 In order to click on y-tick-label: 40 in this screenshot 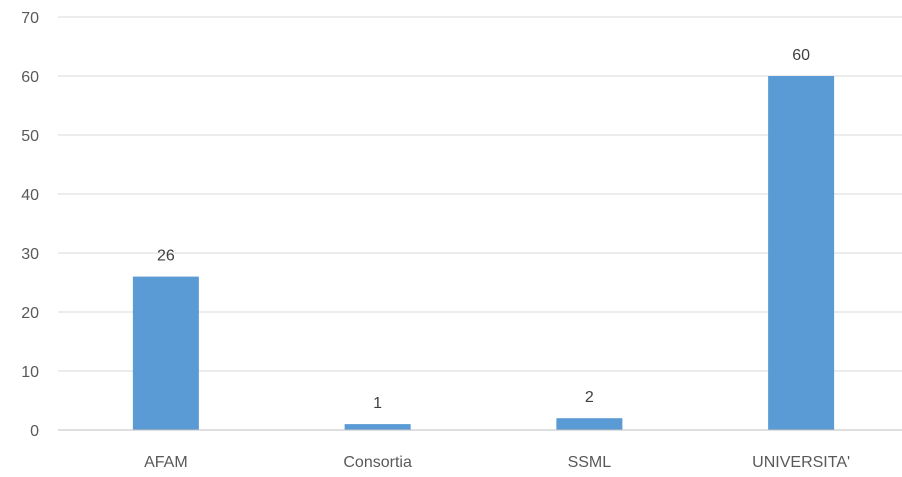, I will do `click(30, 195)`.